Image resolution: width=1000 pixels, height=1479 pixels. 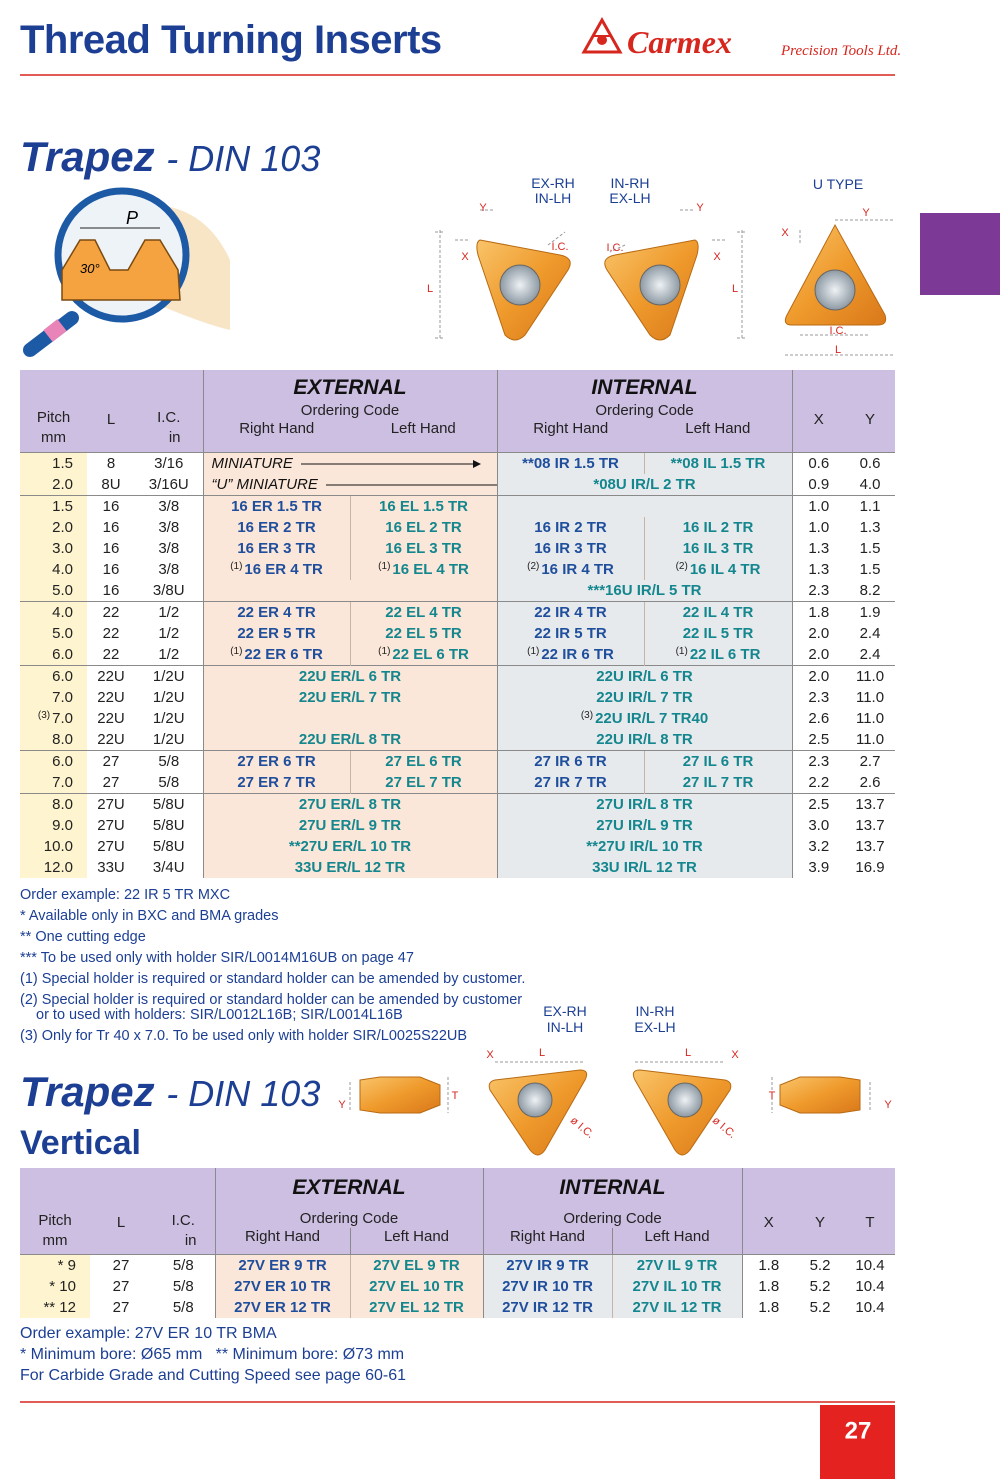 I want to click on table-cell: 3.0, so click(x=818, y=825).